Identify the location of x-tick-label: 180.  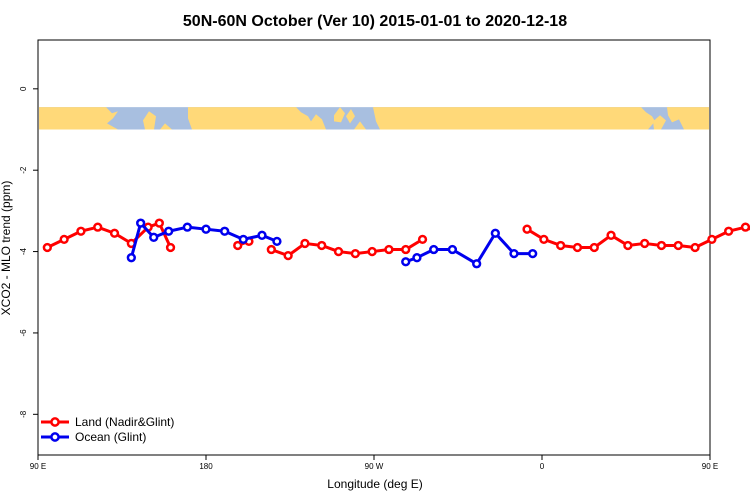
(206, 466).